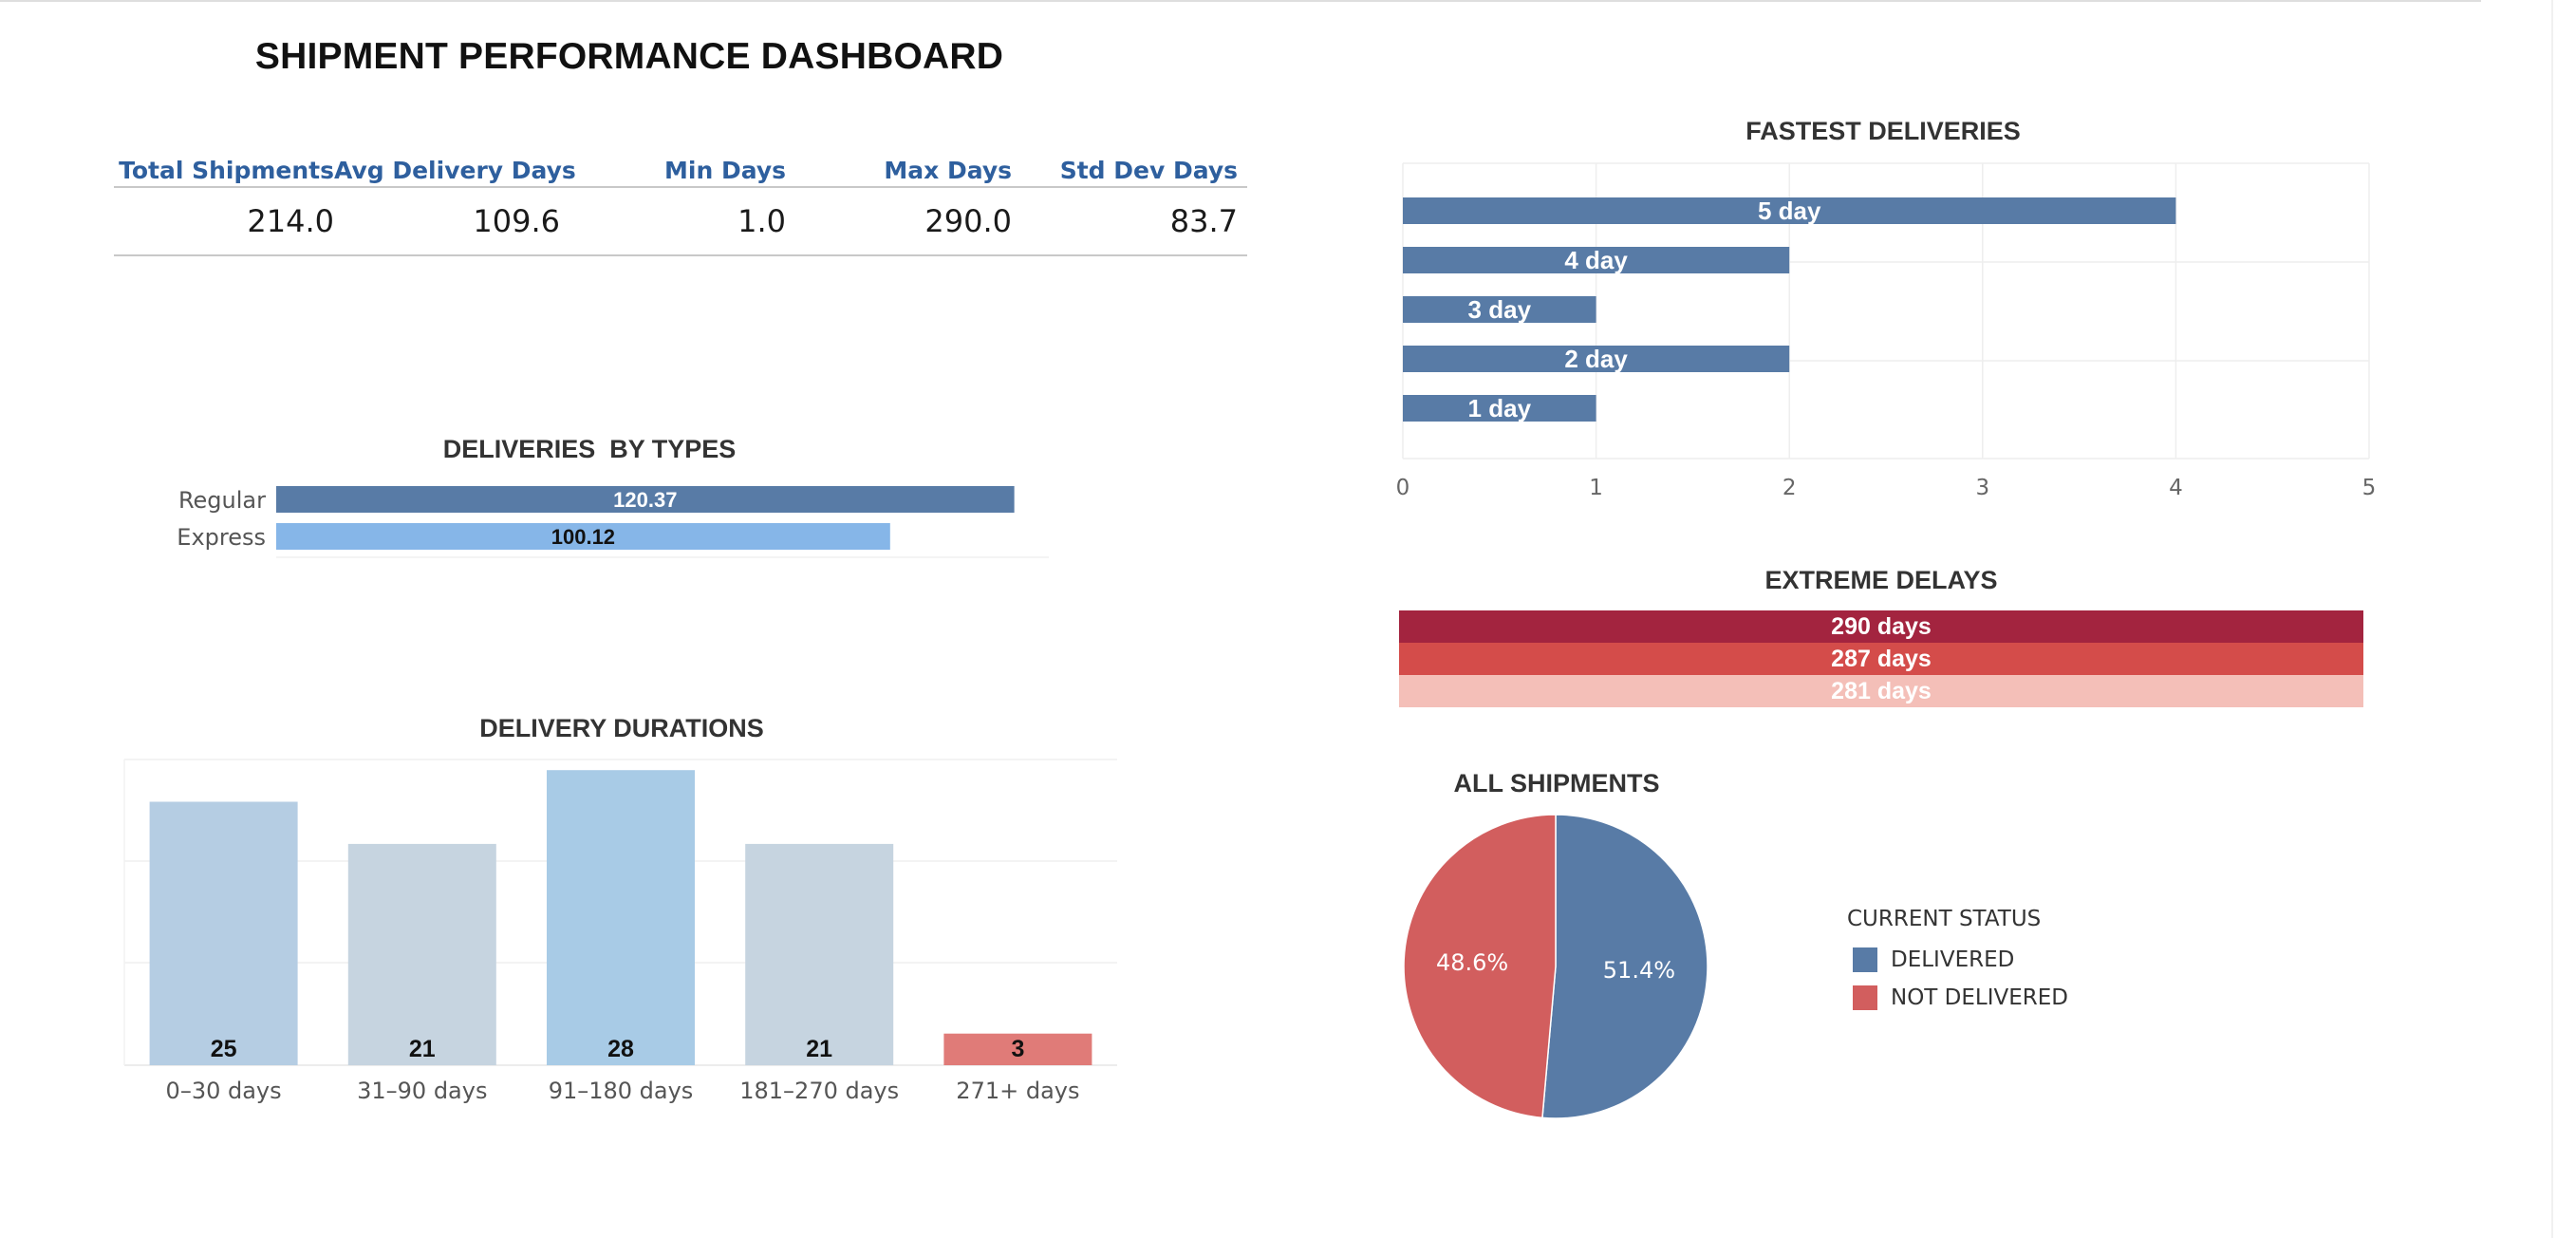 The width and height of the screenshot is (2576, 1238). I want to click on dashboard-title: SHIPMENT PERFORMANCE DASHBOARD, so click(629, 57).